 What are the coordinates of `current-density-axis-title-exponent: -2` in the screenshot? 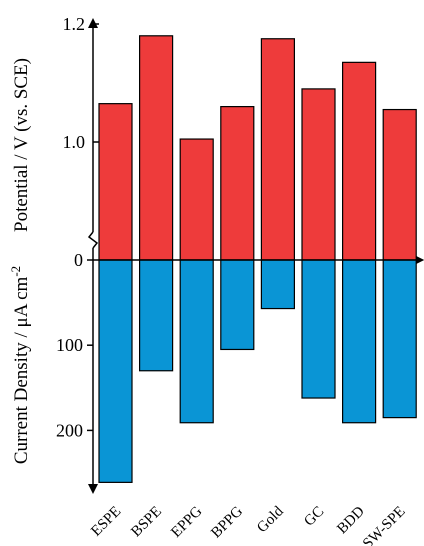 It's located at (15, 271).